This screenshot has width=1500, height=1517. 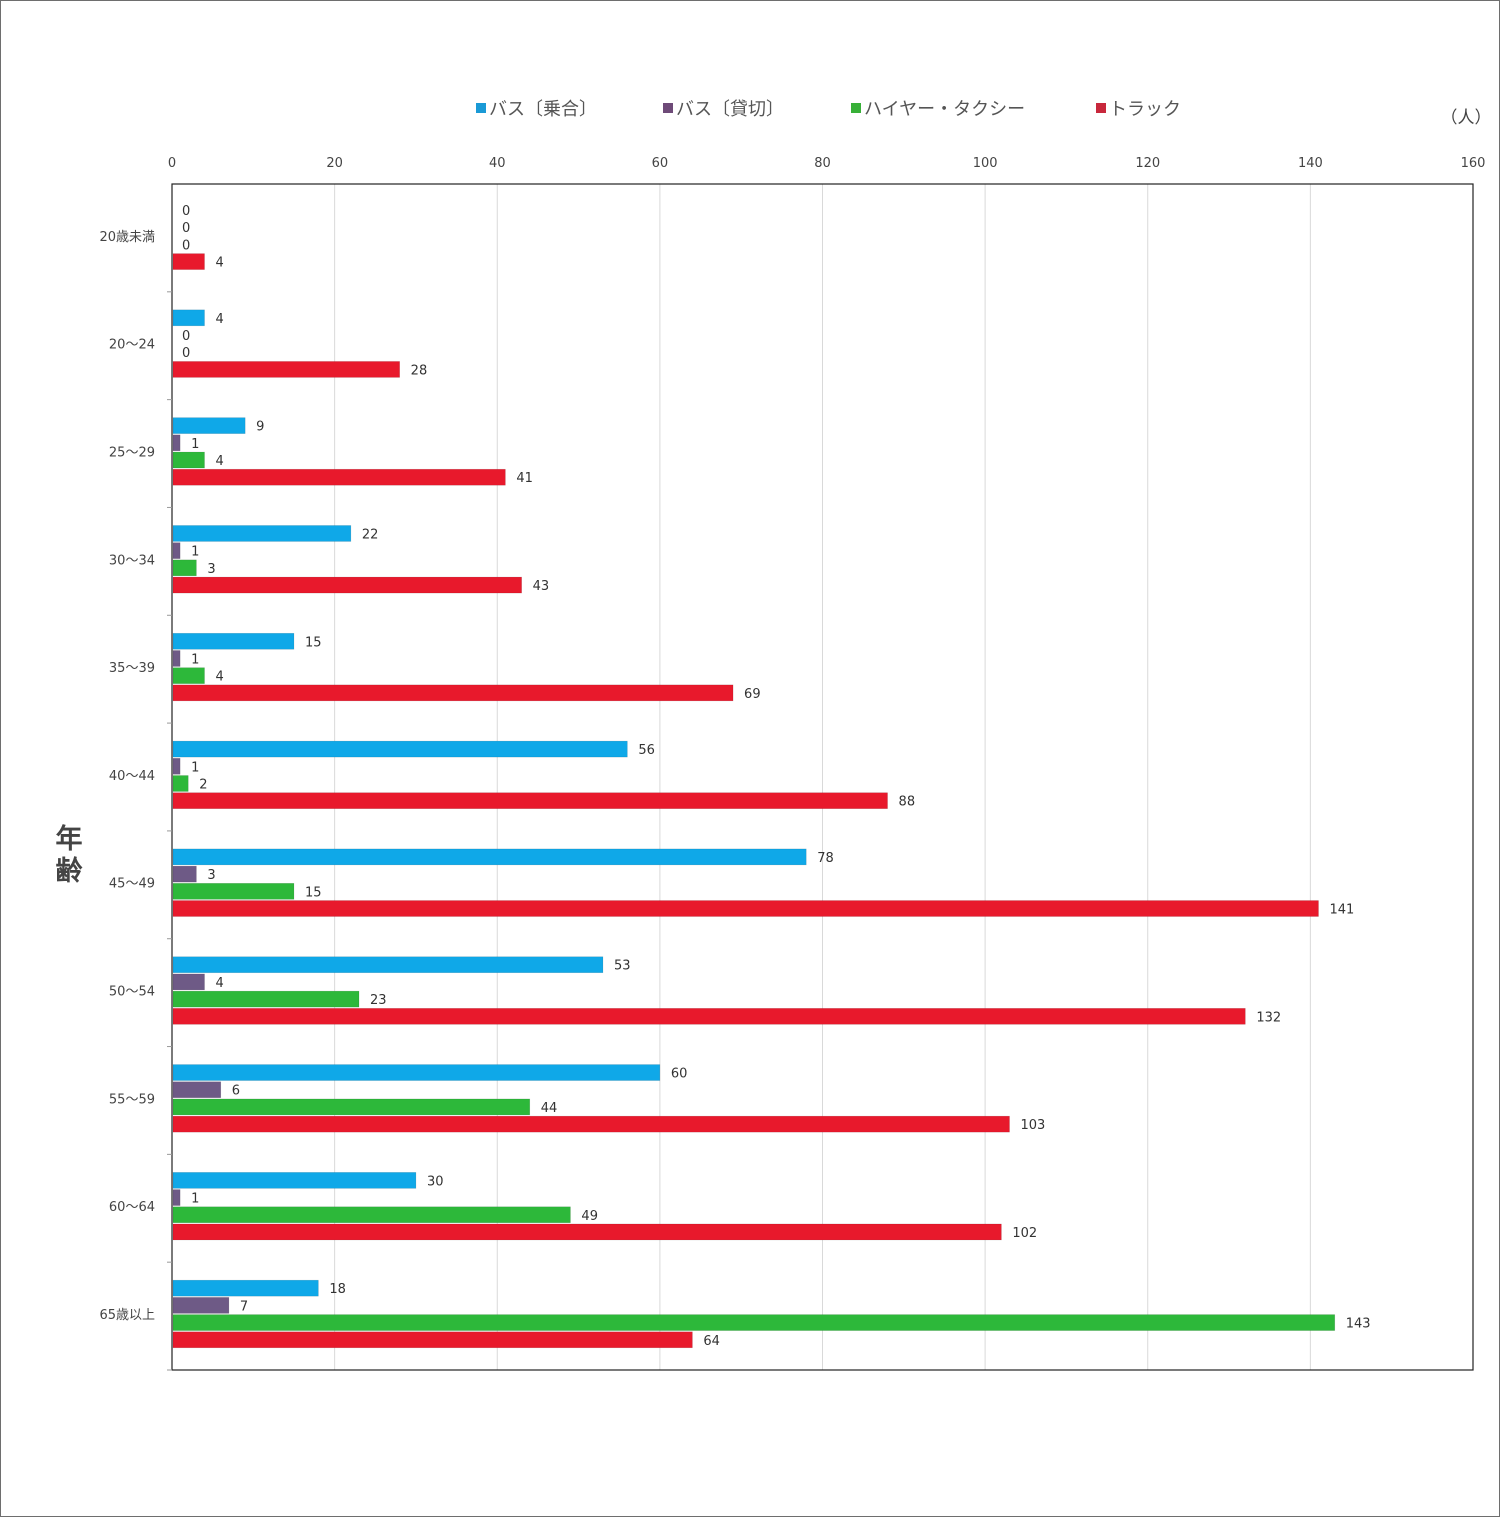 What do you see at coordinates (132, 345) in the screenshot?
I see `category-label: 20～24` at bounding box center [132, 345].